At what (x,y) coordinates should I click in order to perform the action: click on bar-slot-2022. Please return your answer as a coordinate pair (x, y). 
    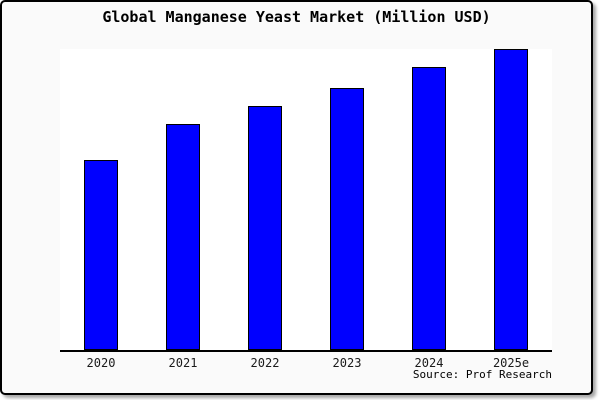
    Looking at the image, I should click on (265, 199).